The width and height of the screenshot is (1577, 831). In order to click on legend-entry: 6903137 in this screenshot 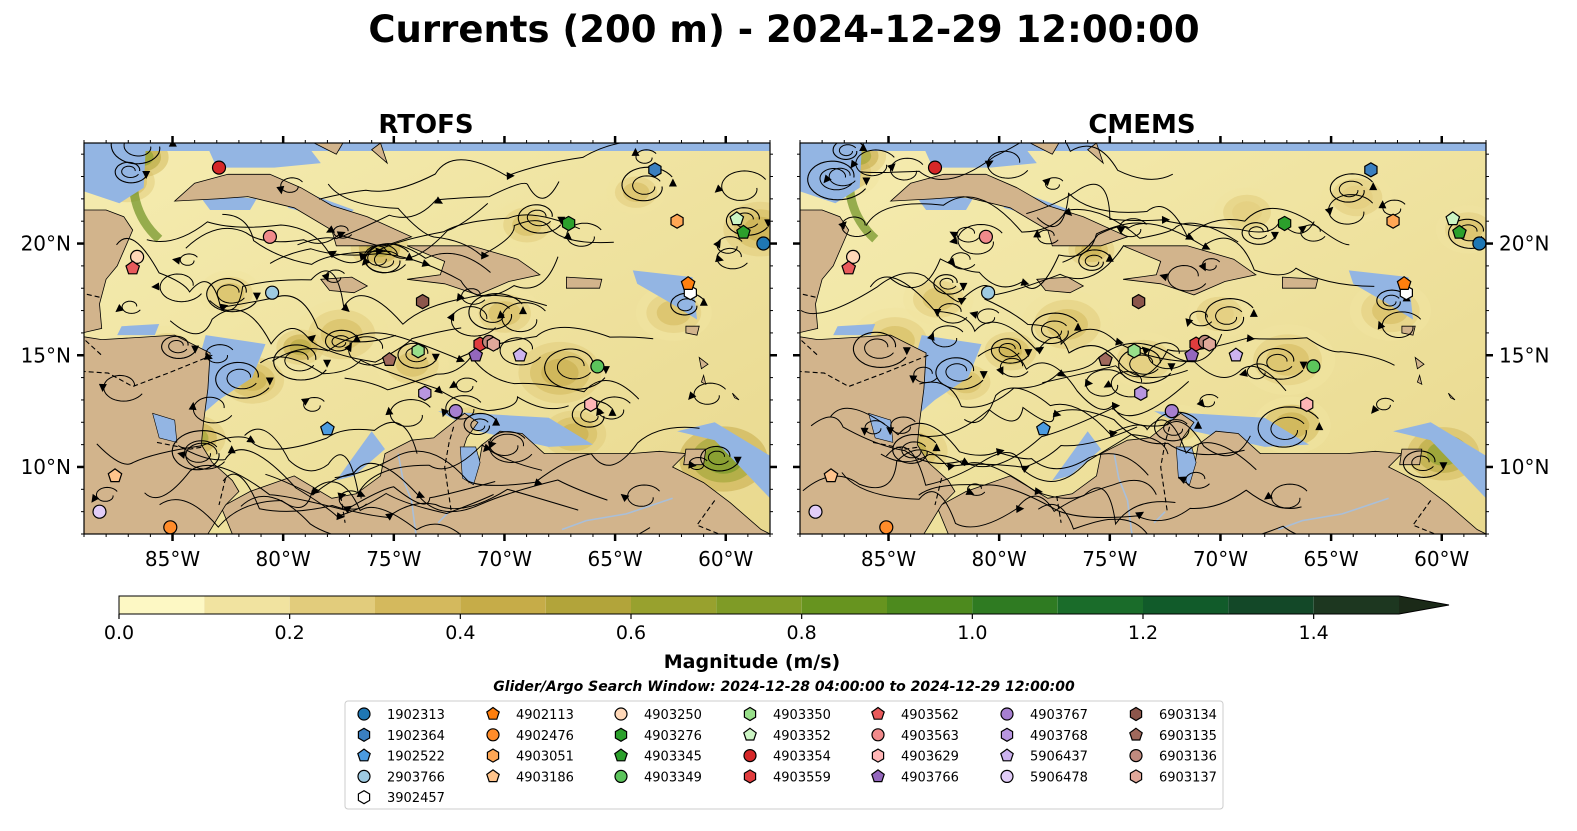, I will do `click(1173, 777)`.